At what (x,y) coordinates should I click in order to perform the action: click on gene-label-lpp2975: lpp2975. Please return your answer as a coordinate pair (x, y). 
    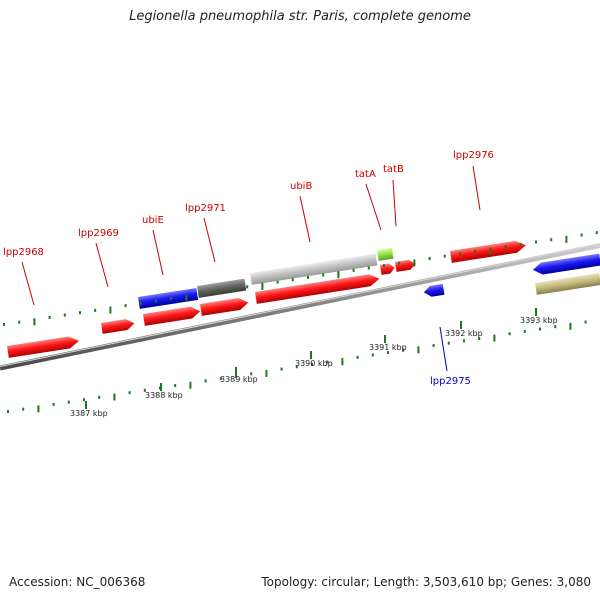
    Looking at the image, I should click on (450, 381).